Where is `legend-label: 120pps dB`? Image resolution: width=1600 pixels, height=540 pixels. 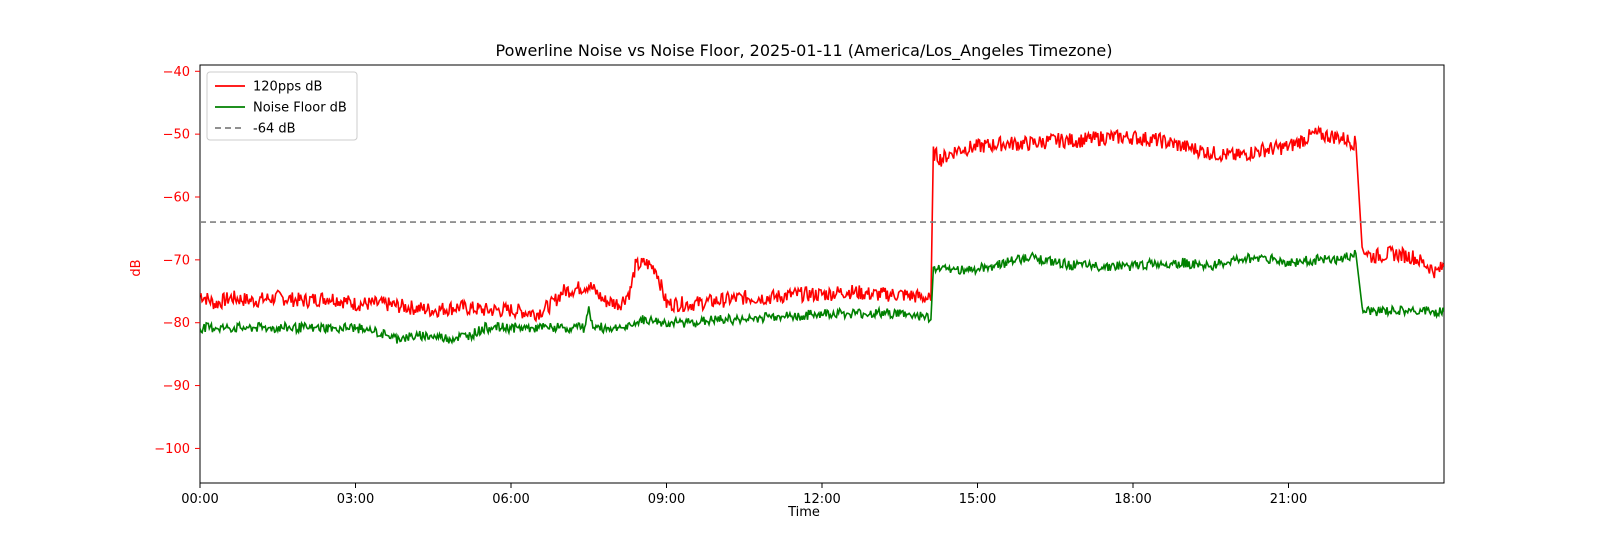 legend-label: 120pps dB is located at coordinates (287, 87).